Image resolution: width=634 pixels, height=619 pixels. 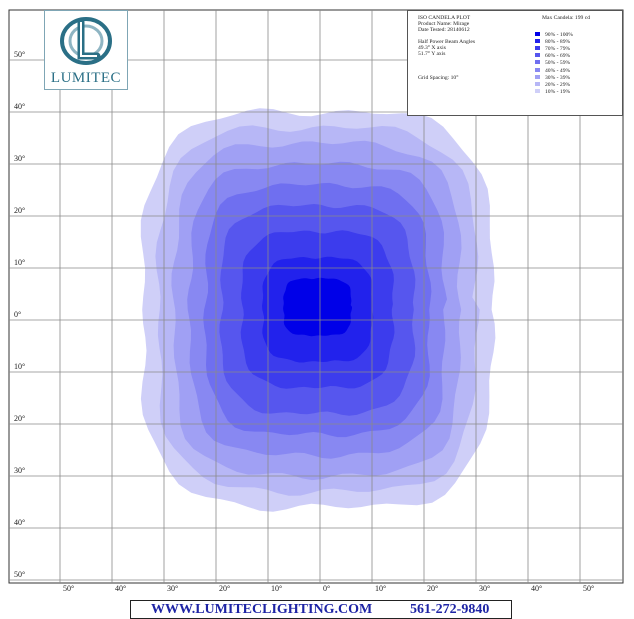 I want to click on x-tick-label: 0°, so click(x=326, y=588).